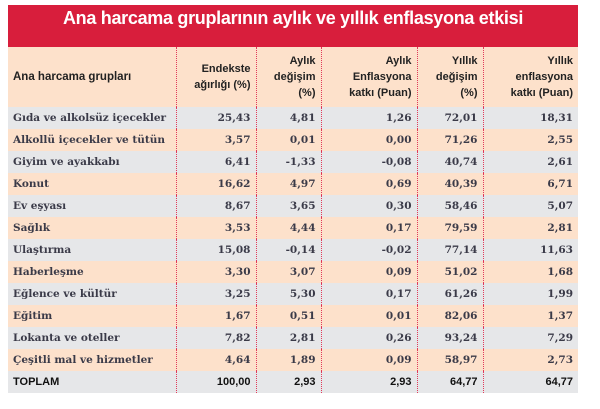 The height and width of the screenshot is (409, 600). Describe the element at coordinates (92, 338) in the screenshot. I see `cell-group-name: Lokanta ve oteller` at that location.